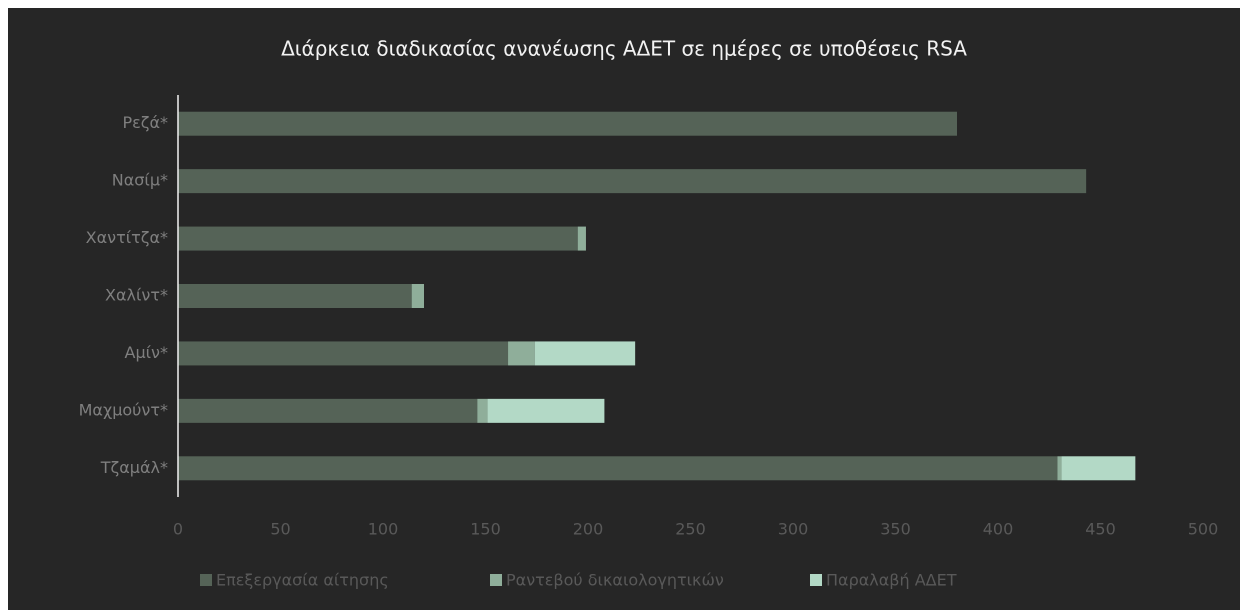 The height and width of the screenshot is (616, 1248). Describe the element at coordinates (793, 529) in the screenshot. I see `x-tick-label: 300` at that location.